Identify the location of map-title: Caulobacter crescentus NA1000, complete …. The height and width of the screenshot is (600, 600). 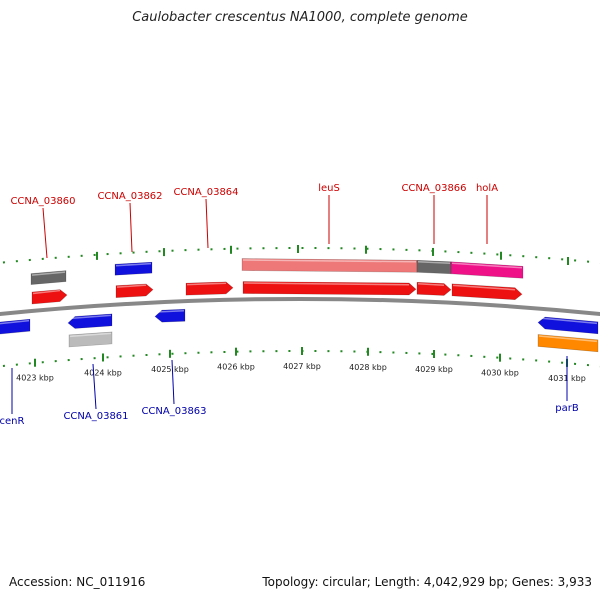
(300, 17).